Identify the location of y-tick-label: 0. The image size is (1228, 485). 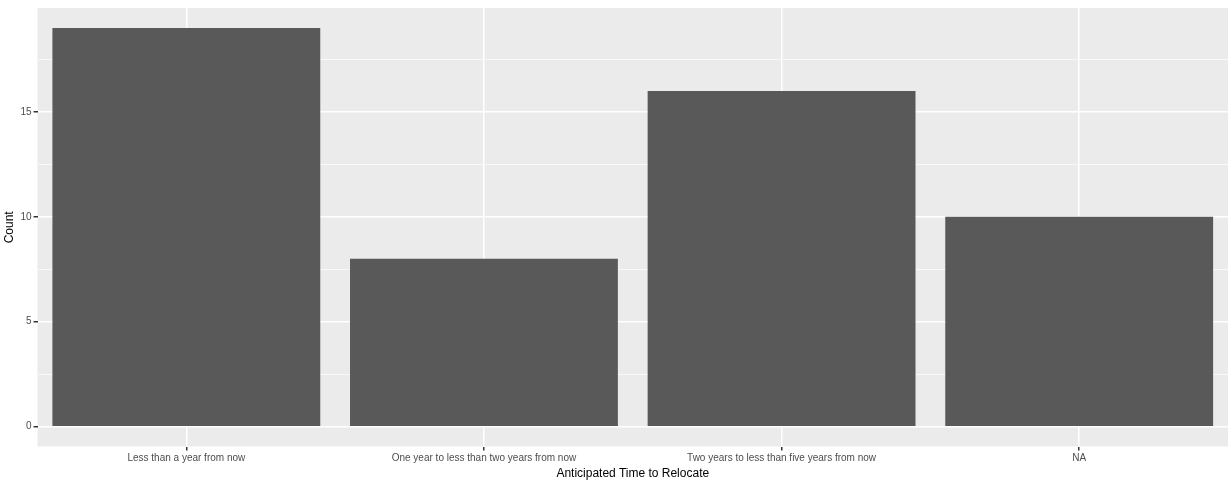
(28, 426).